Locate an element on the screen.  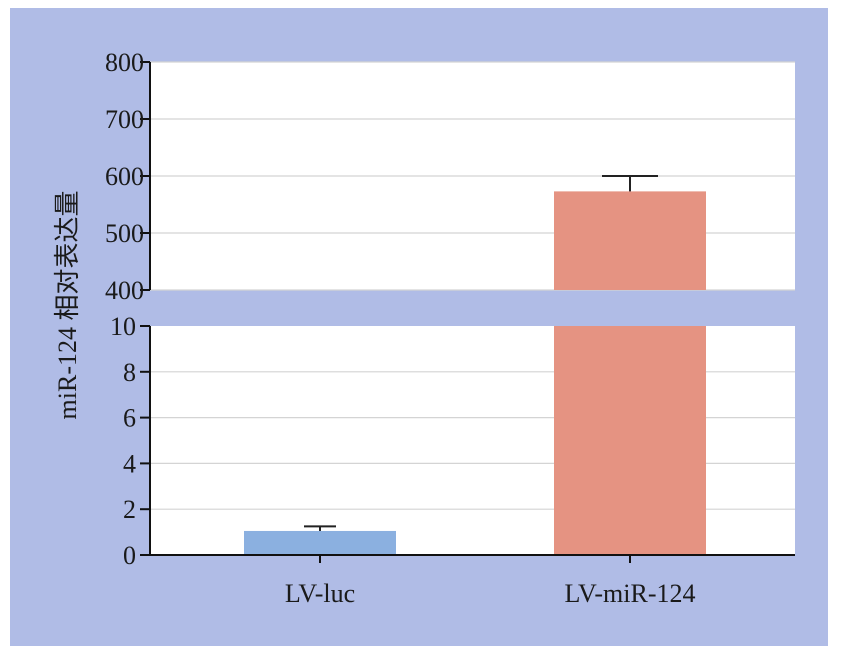
x-tick-label: LV-miR-124 is located at coordinates (630, 593).